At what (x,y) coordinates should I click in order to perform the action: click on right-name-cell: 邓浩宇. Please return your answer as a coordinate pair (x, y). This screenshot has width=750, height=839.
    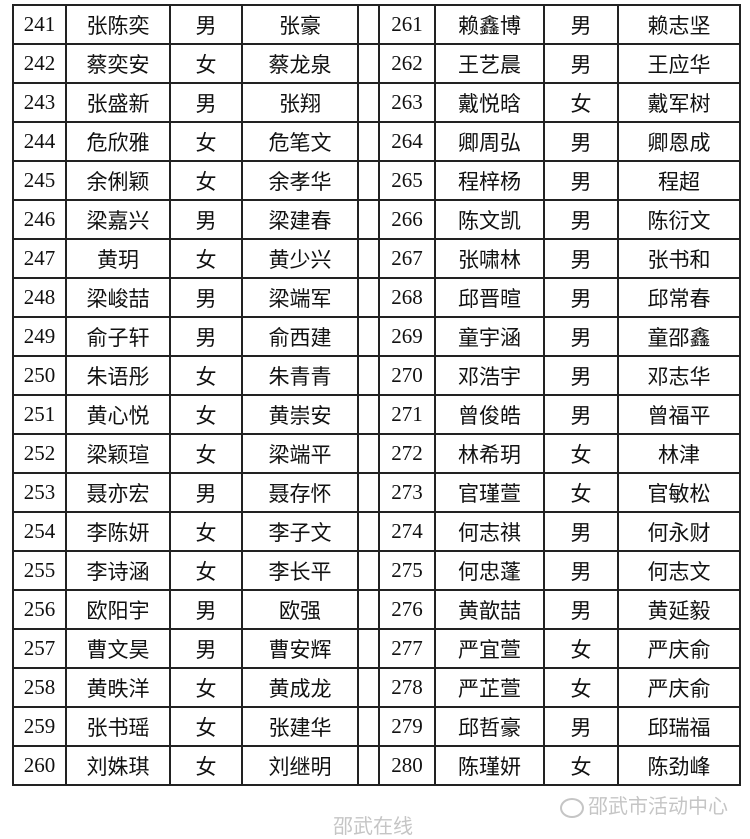
    Looking at the image, I should click on (489, 375).